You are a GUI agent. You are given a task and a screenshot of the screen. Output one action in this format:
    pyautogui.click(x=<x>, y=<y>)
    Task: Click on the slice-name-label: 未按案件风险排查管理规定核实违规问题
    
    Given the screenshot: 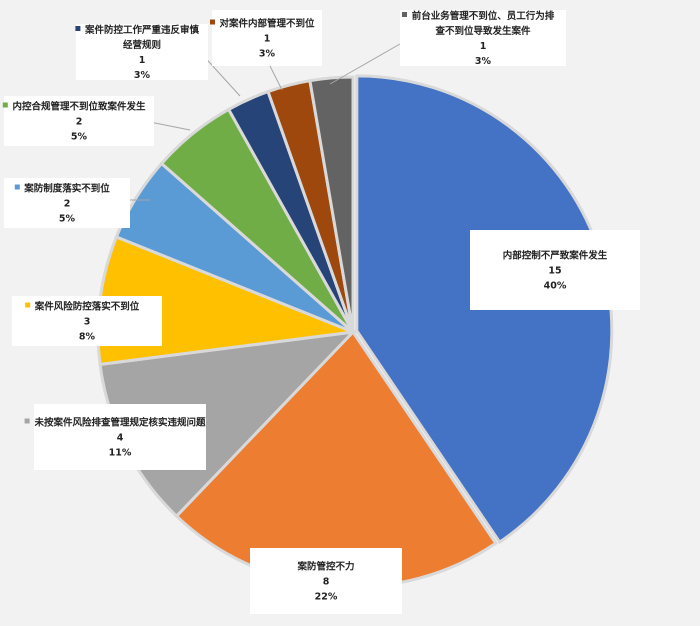 What is the action you would take?
    pyautogui.click(x=119, y=423)
    